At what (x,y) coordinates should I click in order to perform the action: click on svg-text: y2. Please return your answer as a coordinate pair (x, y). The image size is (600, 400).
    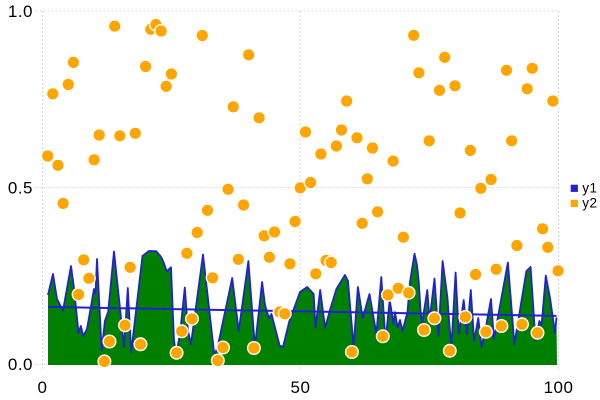
    Looking at the image, I should click on (589, 203).